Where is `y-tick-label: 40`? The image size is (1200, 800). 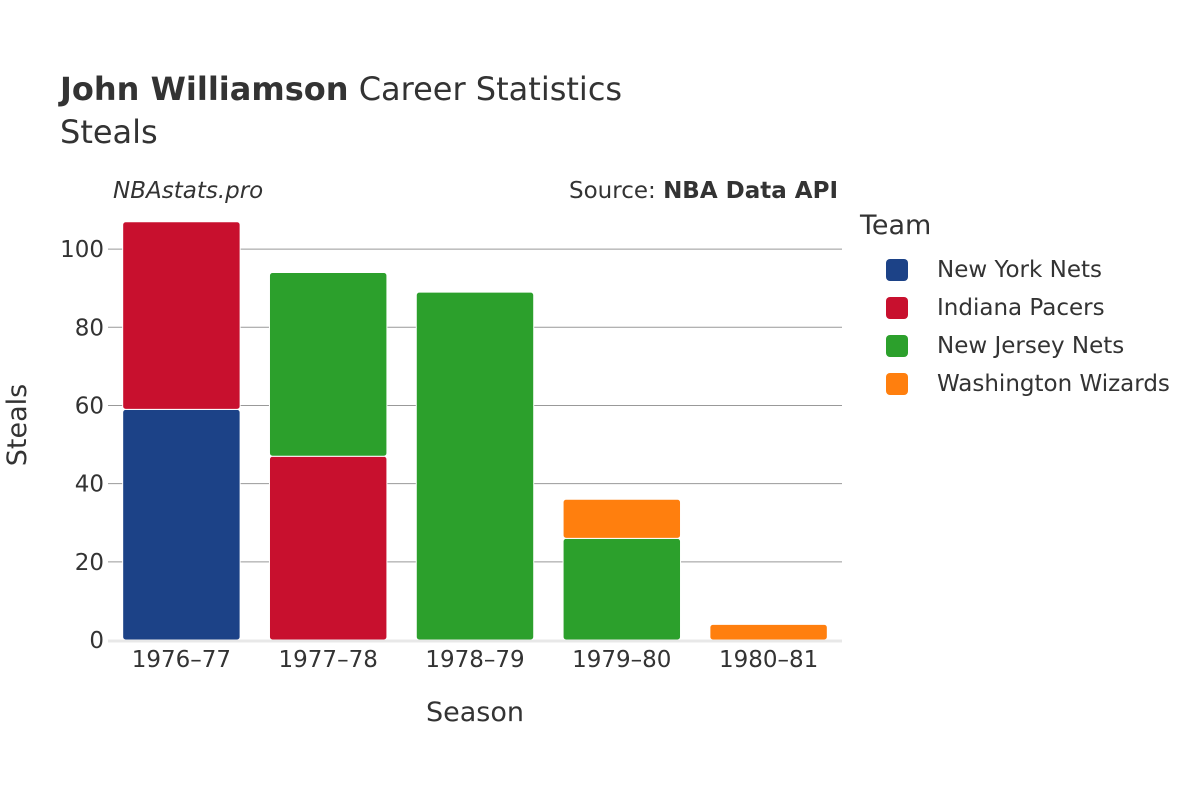 y-tick-label: 40 is located at coordinates (89, 485).